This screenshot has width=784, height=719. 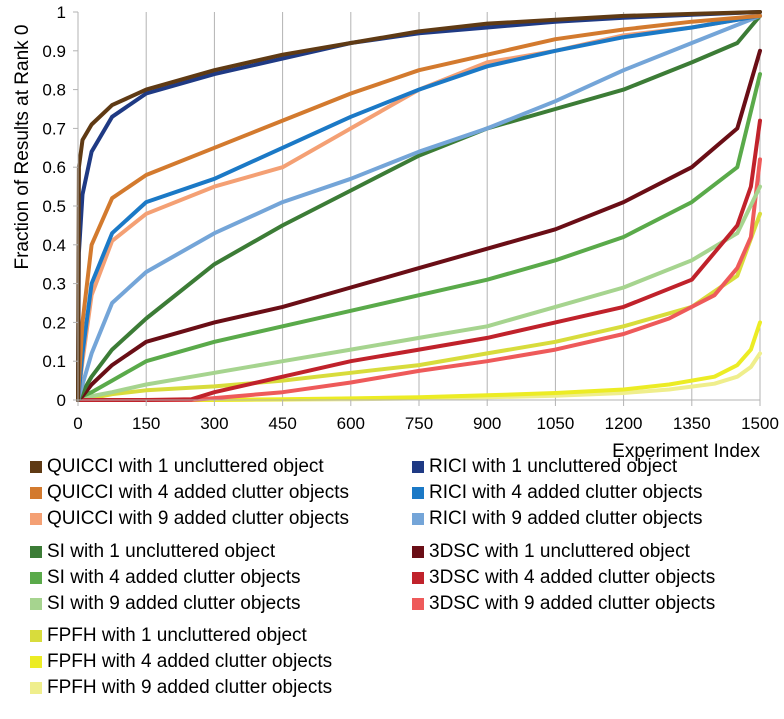 What do you see at coordinates (61, 400) in the screenshot?
I see `y-tick-label: 0` at bounding box center [61, 400].